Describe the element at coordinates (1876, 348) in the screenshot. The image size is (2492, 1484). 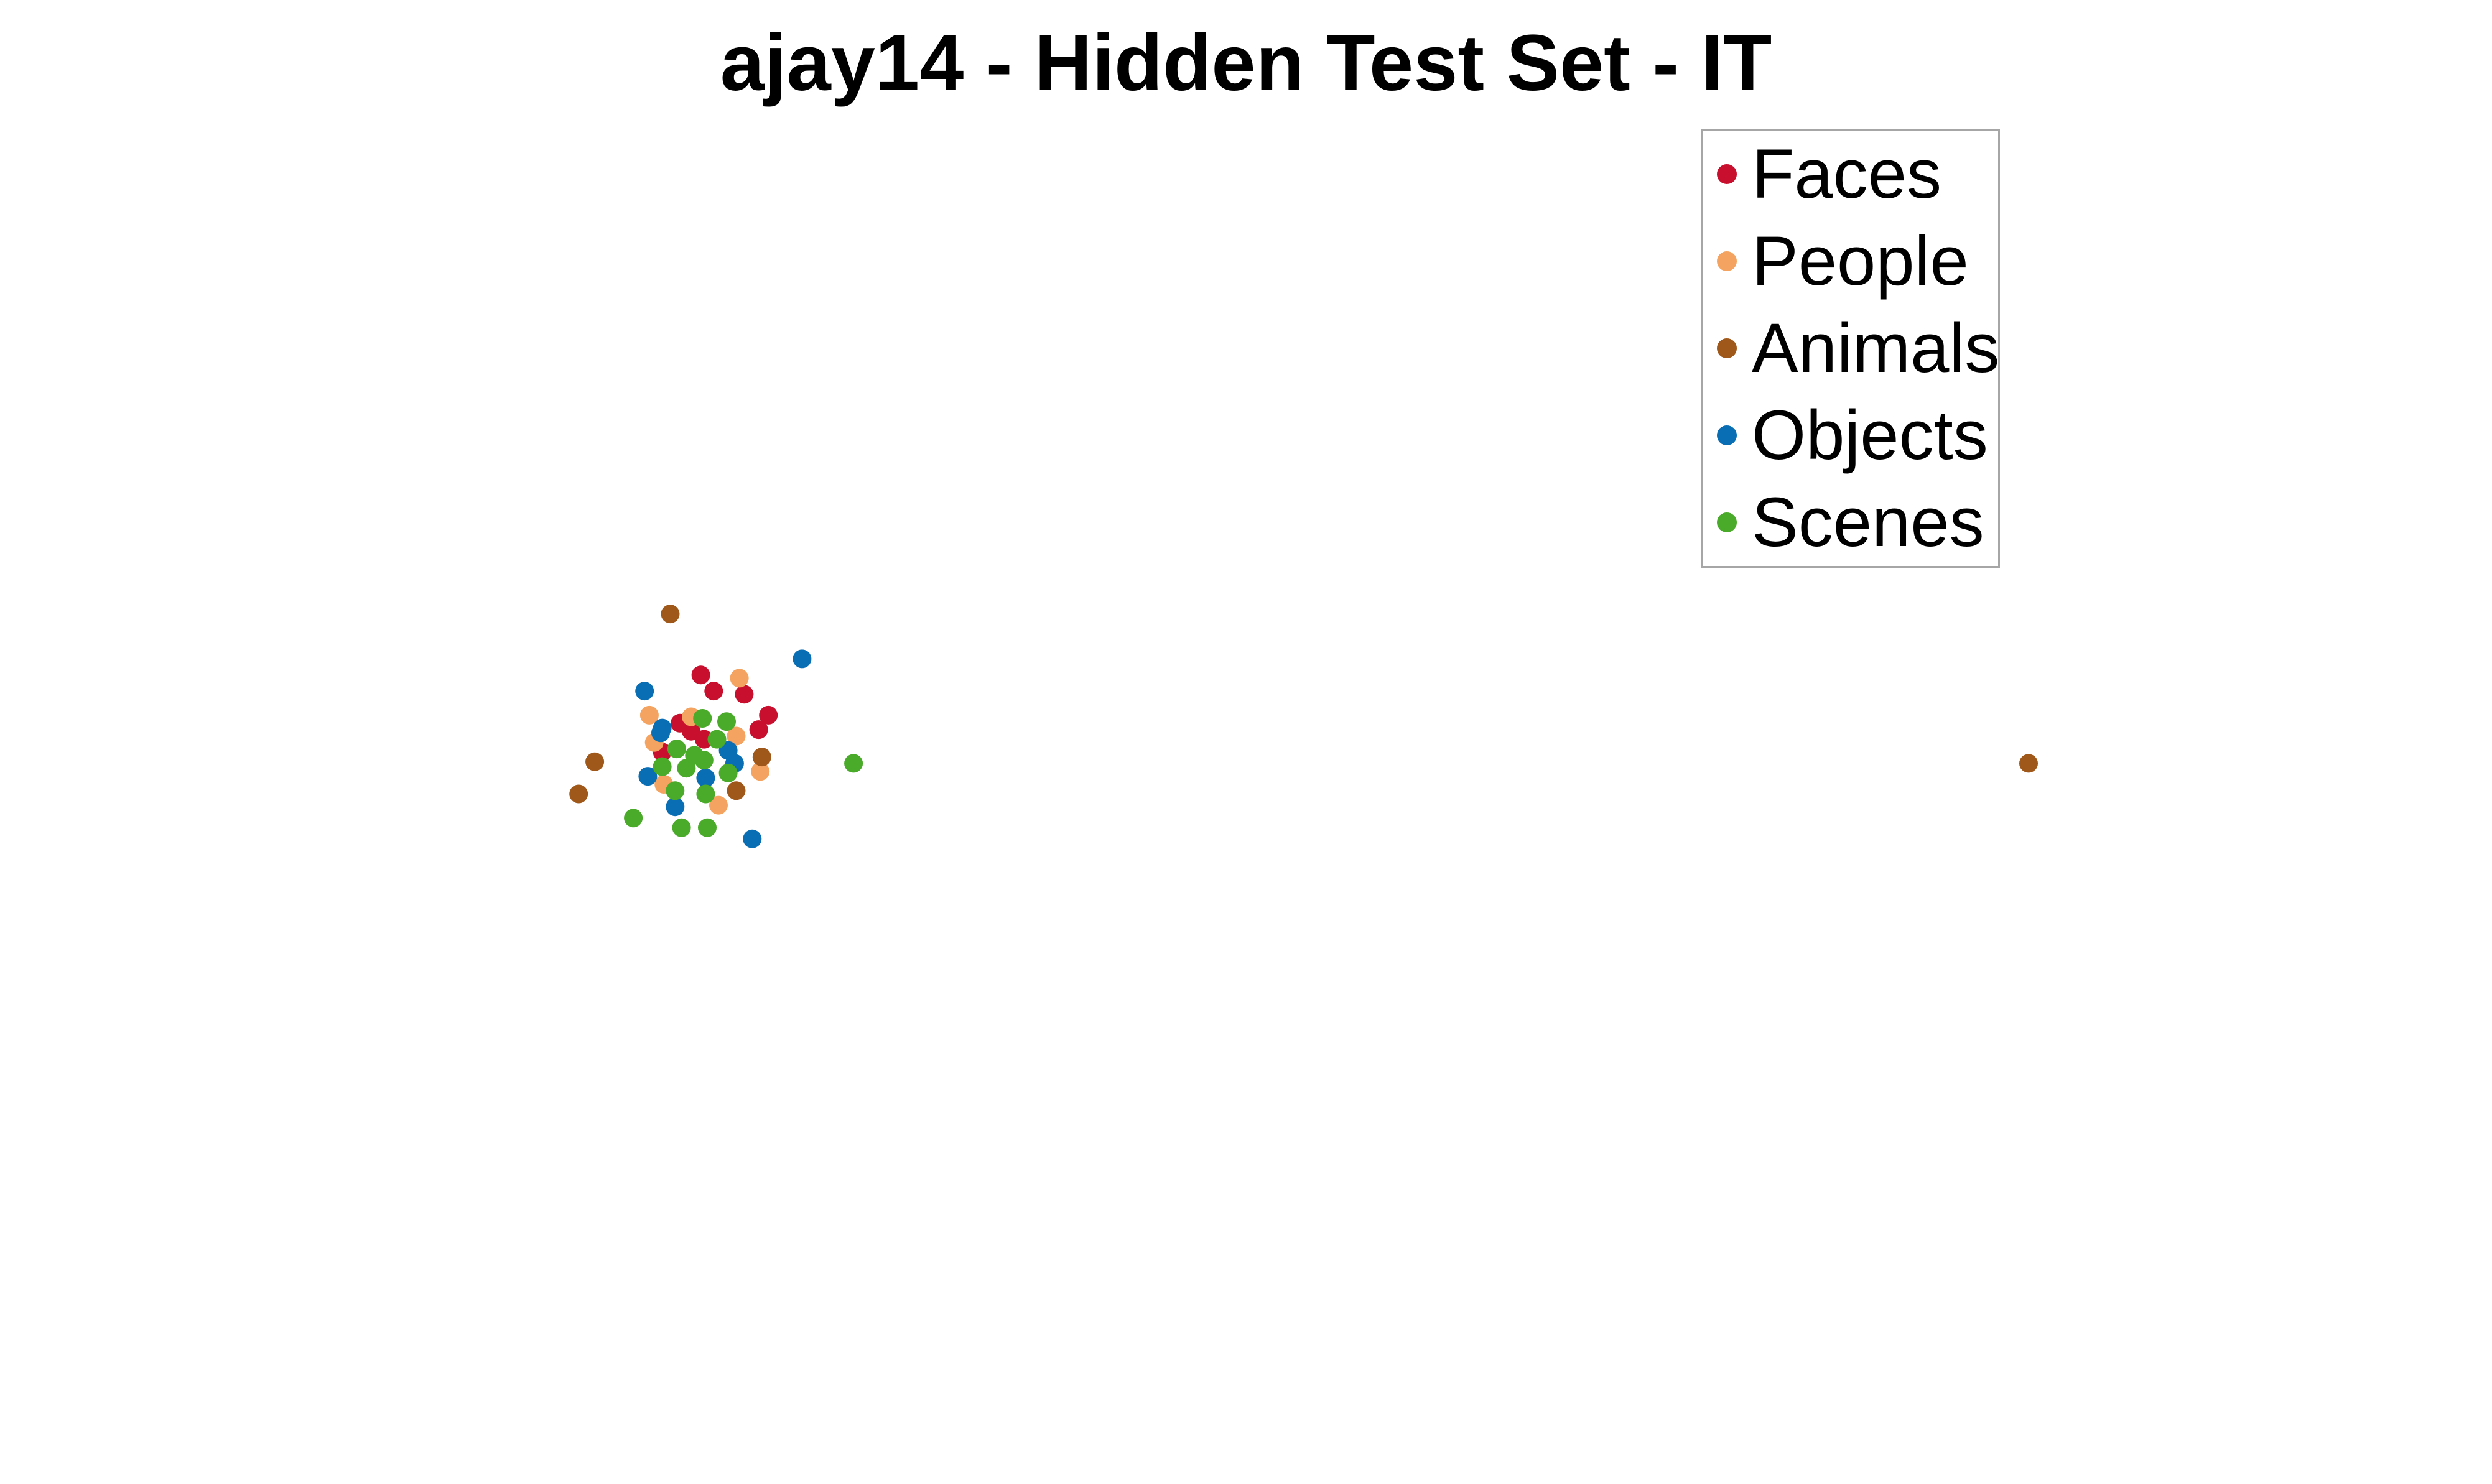
I see `legend-label-animals: Animals` at that location.